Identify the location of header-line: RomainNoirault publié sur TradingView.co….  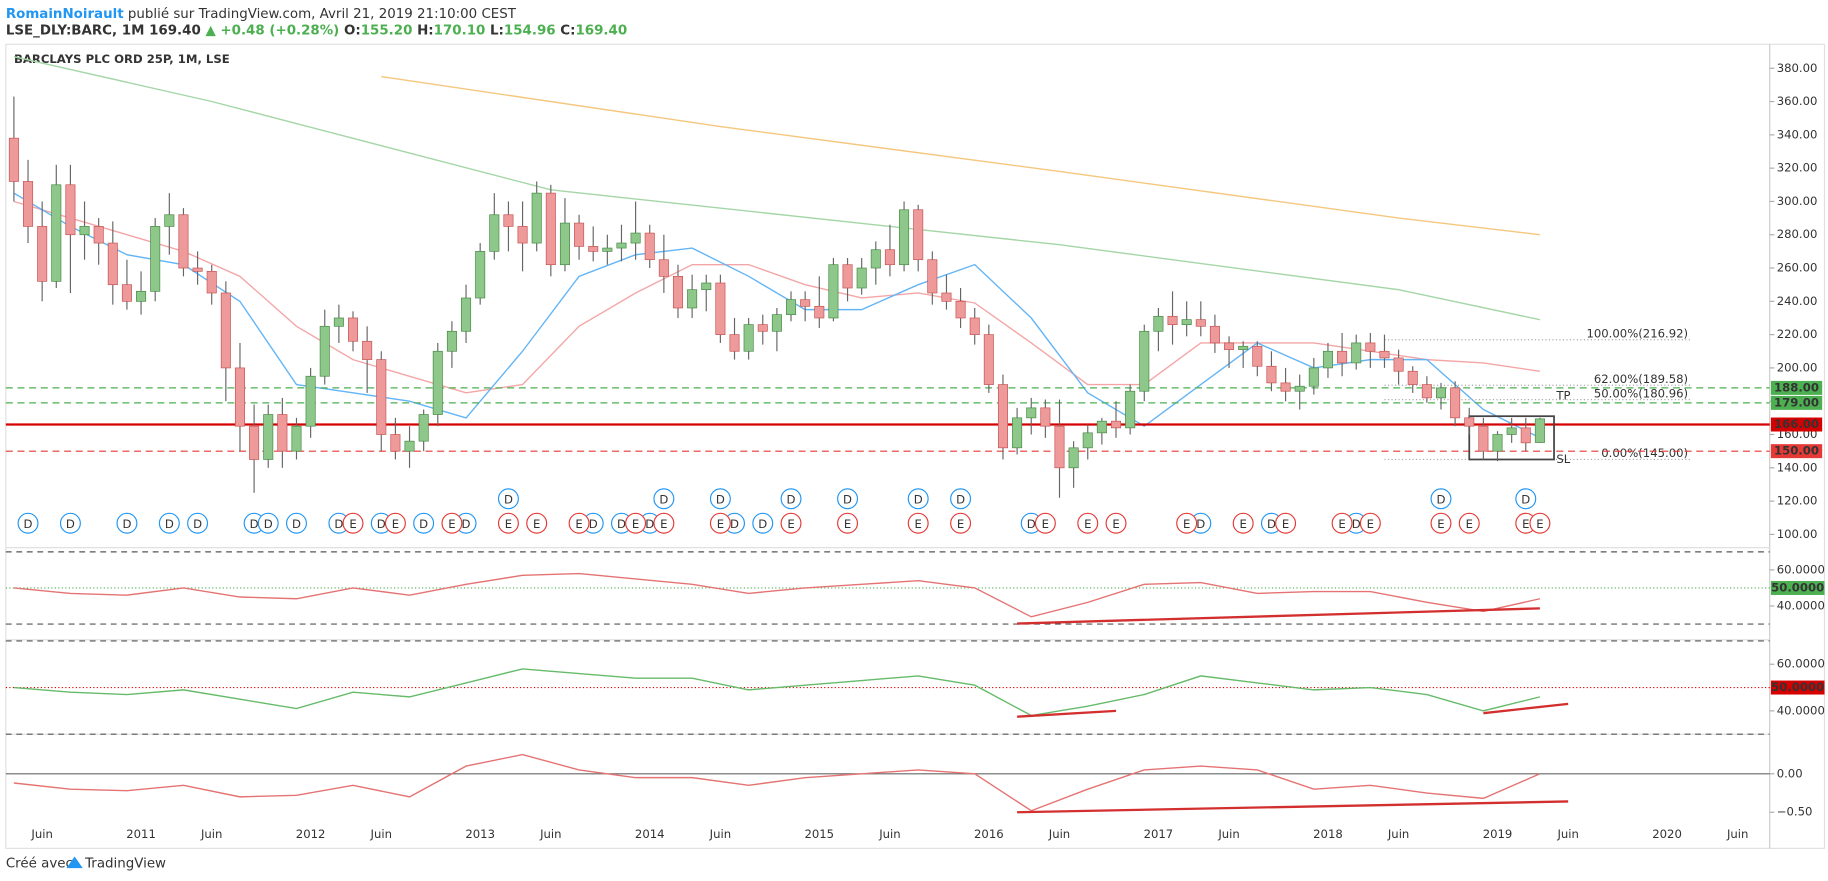
(261, 14).